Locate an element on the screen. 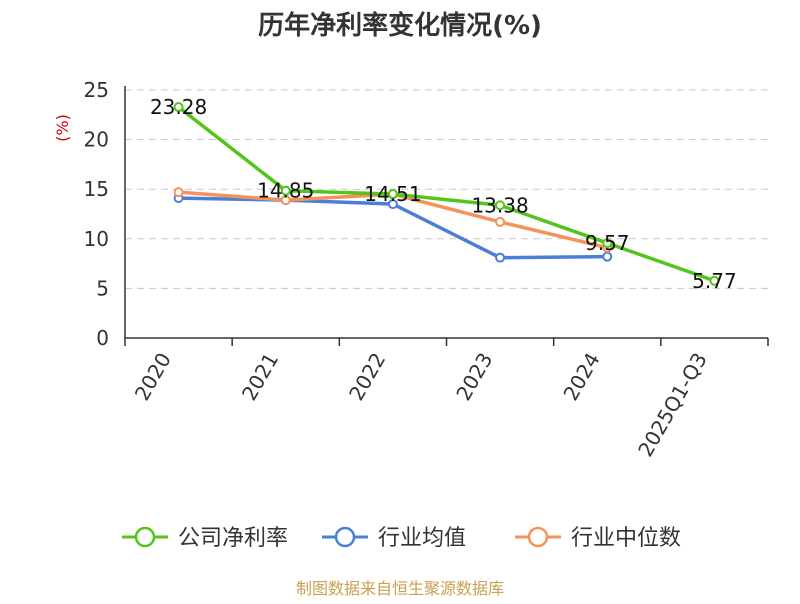  x-tick-label-5: 2025Q1-Q3 is located at coordinates (672, 405).